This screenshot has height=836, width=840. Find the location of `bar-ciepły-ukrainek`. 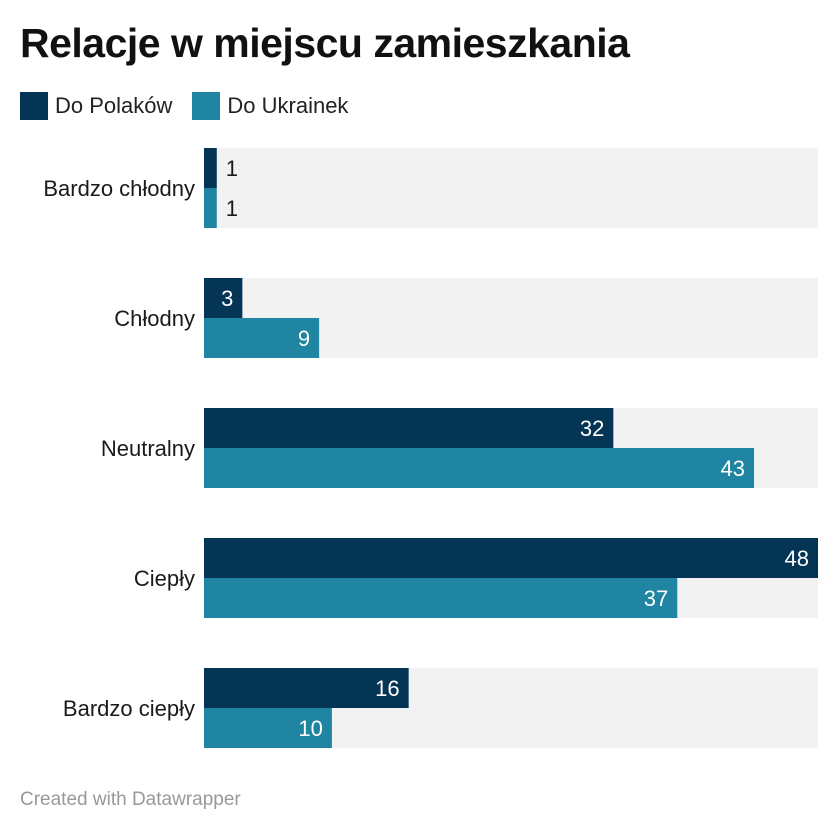

bar-ciepły-ukrainek is located at coordinates (441, 598).